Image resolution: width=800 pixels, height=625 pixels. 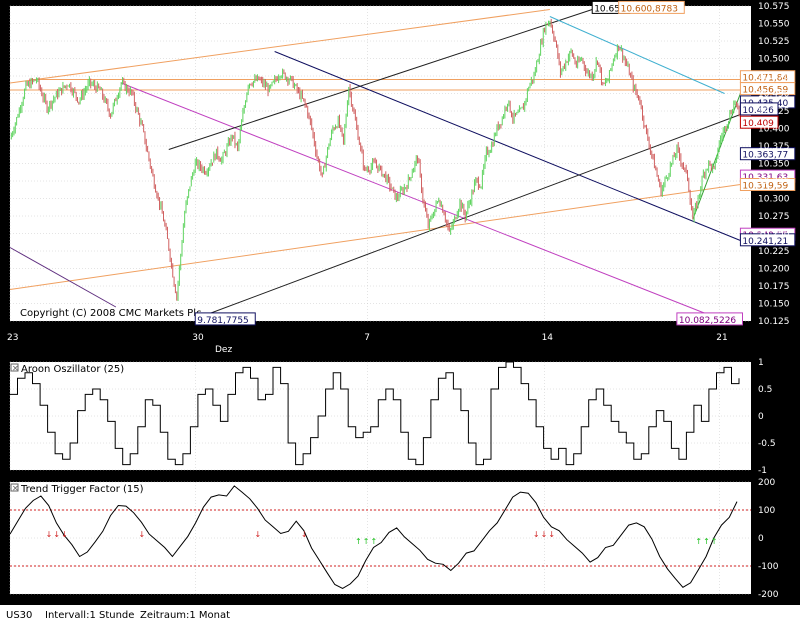 I want to click on ttf-y-tick-label: -100, so click(x=768, y=567).